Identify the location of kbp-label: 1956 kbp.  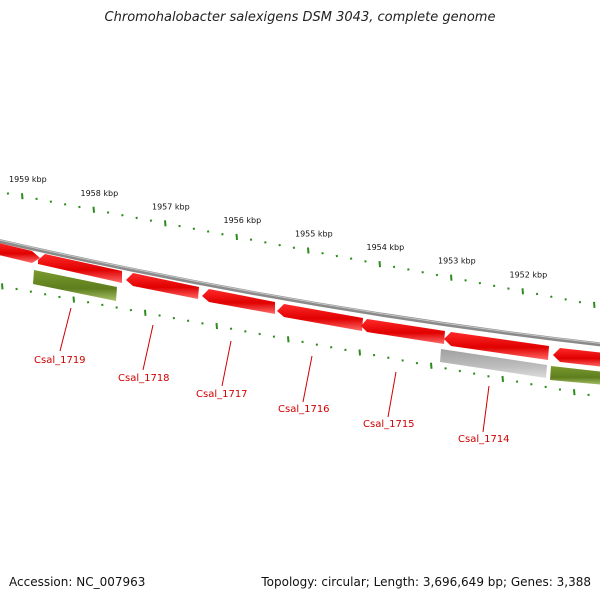
(243, 220).